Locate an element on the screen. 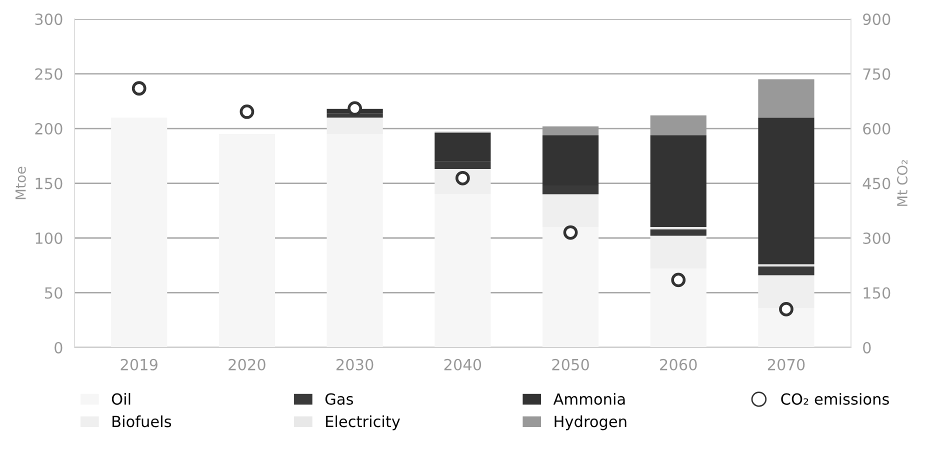 Image resolution: width=930 pixels, height=476 pixels. y2-tick-label: 300 is located at coordinates (876, 238).